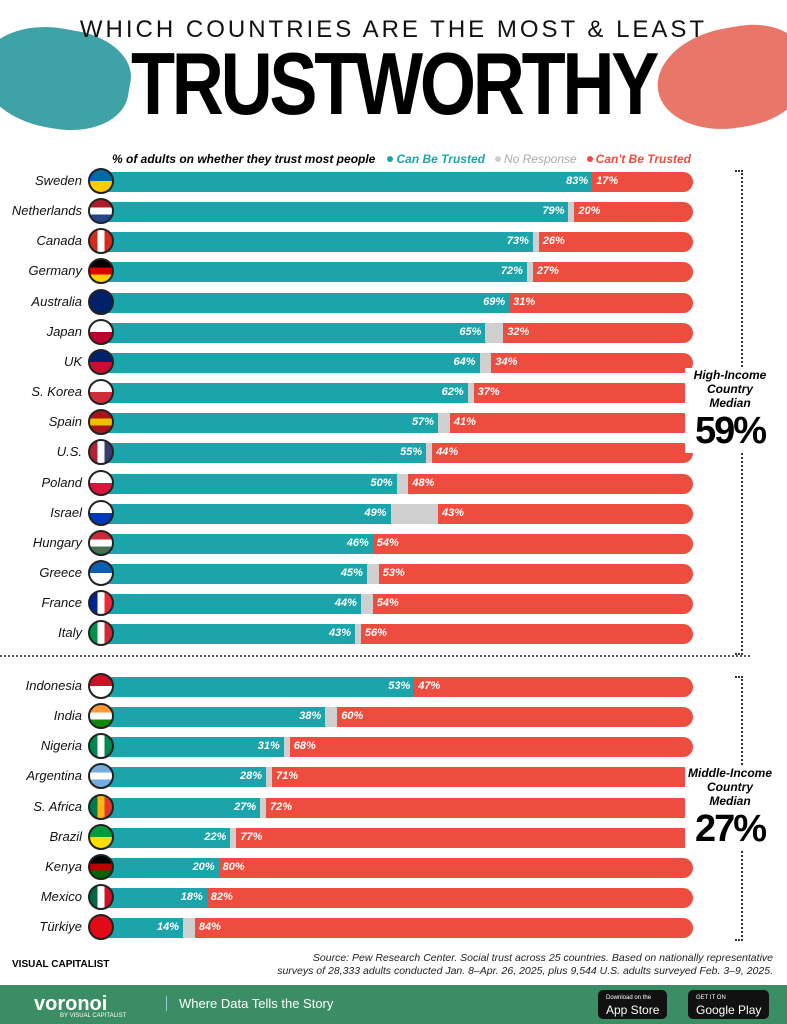 This screenshot has height=1024, width=787. Describe the element at coordinates (221, 897) in the screenshot. I see `data-label: 82%` at that location.